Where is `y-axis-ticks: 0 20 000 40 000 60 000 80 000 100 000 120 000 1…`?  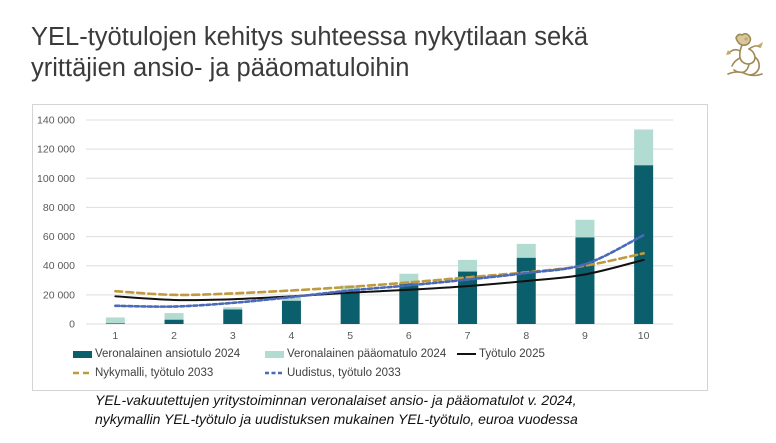
y-axis-ticks: 0 20 000 40 000 60 000 80 000 100 000 120 000 1… is located at coordinates (56, 223).